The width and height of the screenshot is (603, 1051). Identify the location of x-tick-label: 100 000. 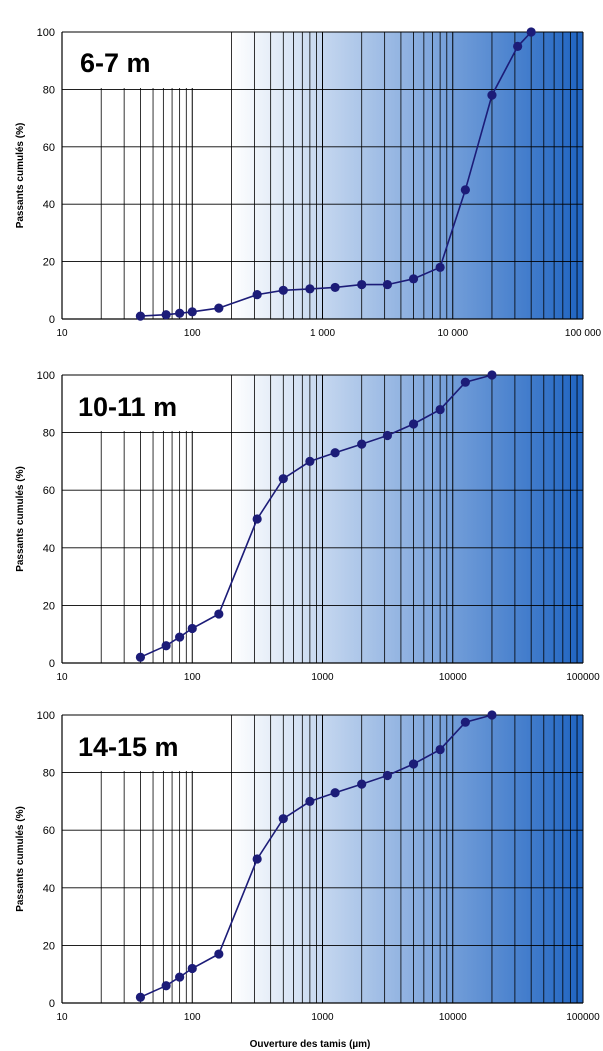
(583, 333).